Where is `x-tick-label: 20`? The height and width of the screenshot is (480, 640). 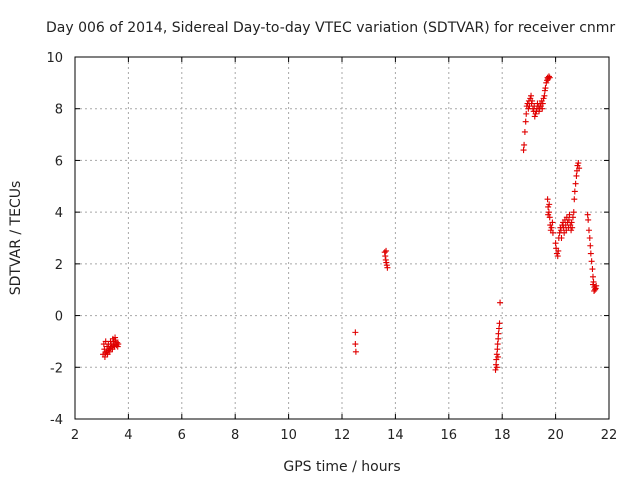
x-tick-label: 20 is located at coordinates (555, 435).